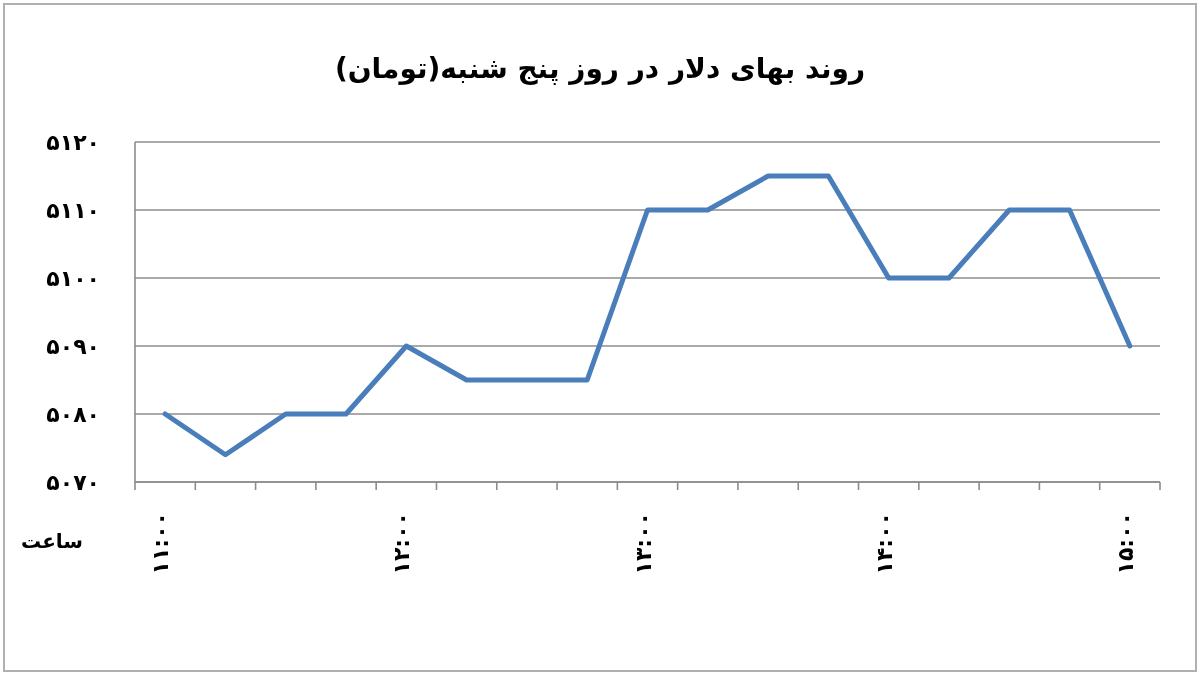  Describe the element at coordinates (73, 142) in the screenshot. I see `y-tick-label: ۵۱۲۰` at that location.